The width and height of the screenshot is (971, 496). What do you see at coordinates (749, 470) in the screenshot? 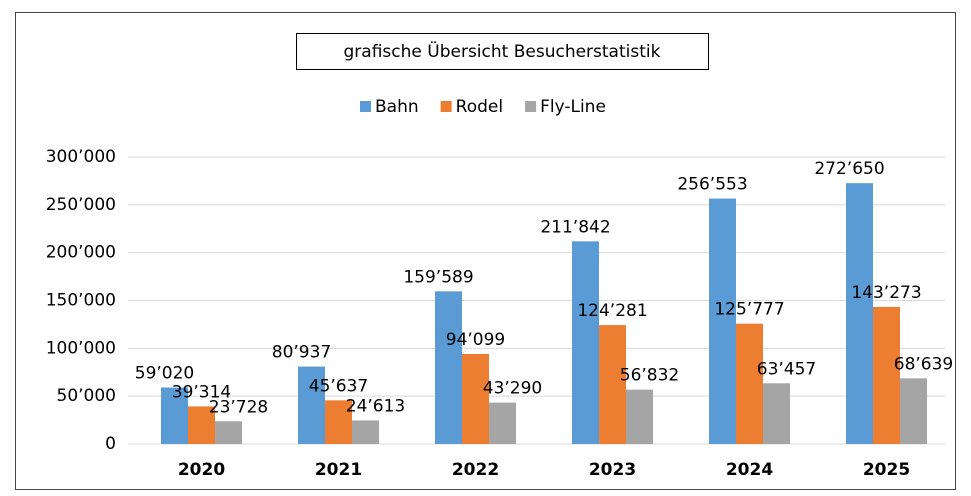
I see `x-tick-label: 2024` at bounding box center [749, 470].